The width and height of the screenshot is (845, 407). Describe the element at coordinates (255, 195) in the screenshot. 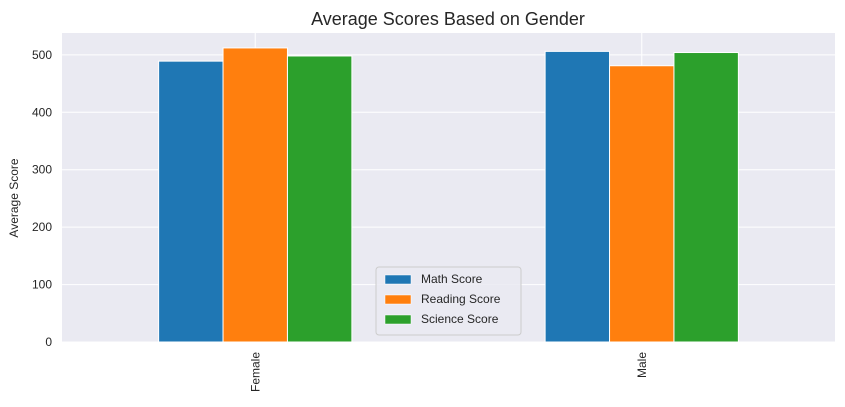

I see `bar-reading-score-female` at that location.